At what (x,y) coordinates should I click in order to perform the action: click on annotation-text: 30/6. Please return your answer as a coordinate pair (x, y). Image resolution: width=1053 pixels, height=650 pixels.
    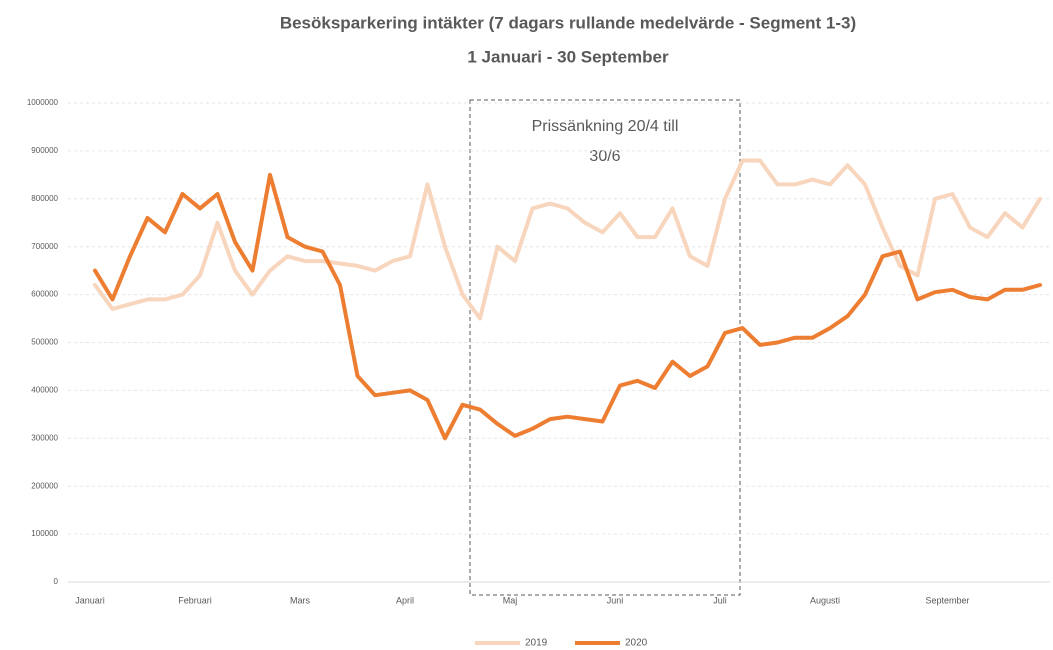
    Looking at the image, I should click on (604, 156).